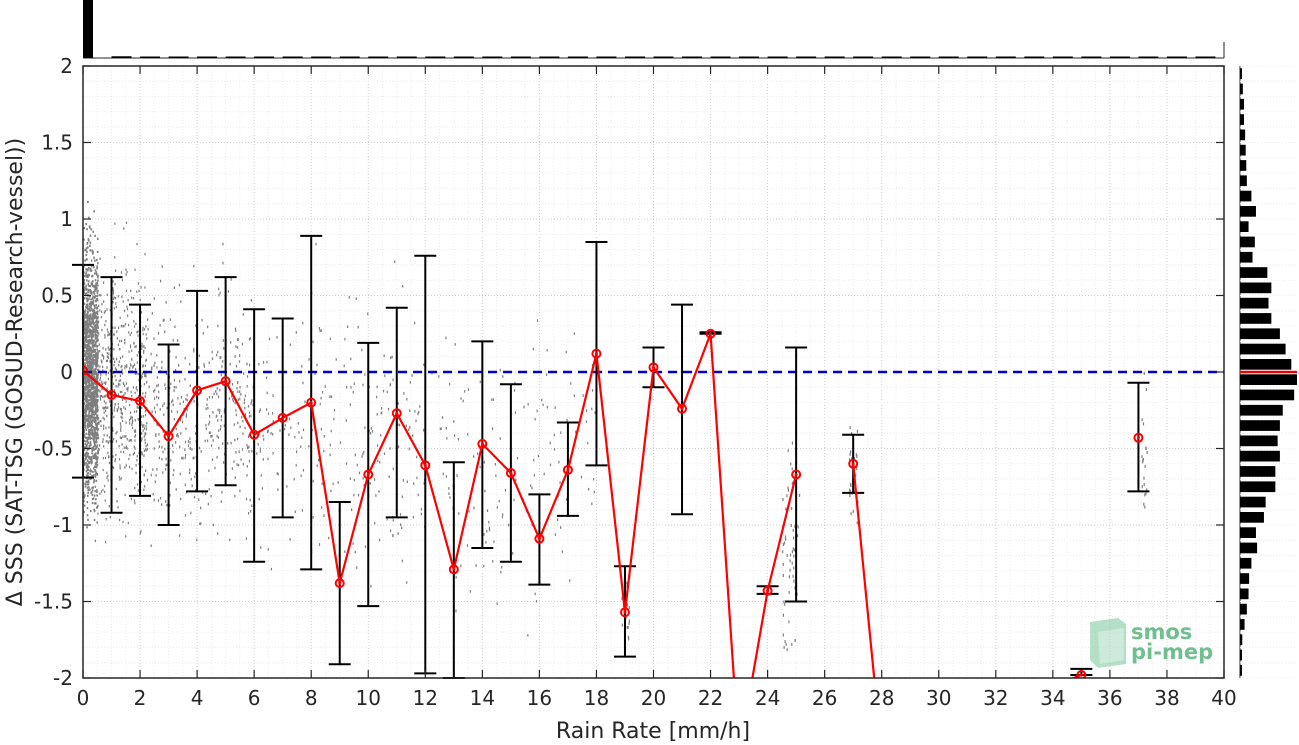 This screenshot has width=1299, height=745. What do you see at coordinates (63, 525) in the screenshot?
I see `y-tick-label: -1` at bounding box center [63, 525].